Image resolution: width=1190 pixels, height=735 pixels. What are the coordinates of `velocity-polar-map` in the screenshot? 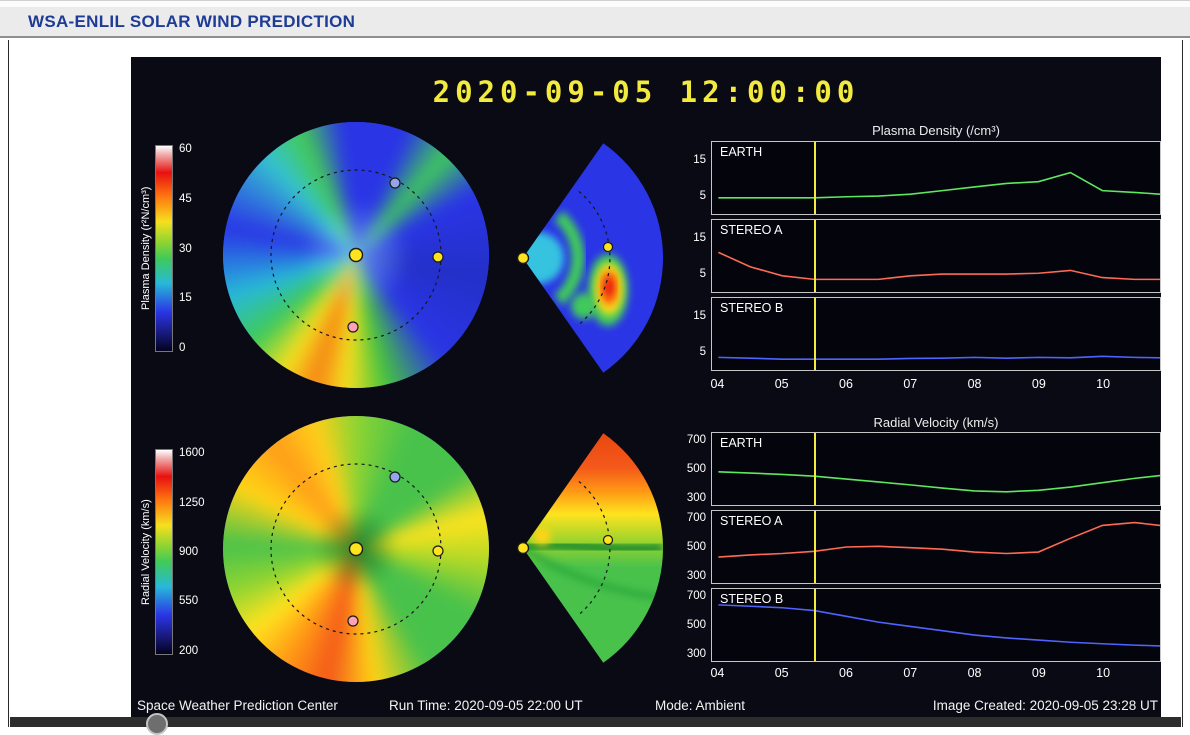 It's located at (356, 549).